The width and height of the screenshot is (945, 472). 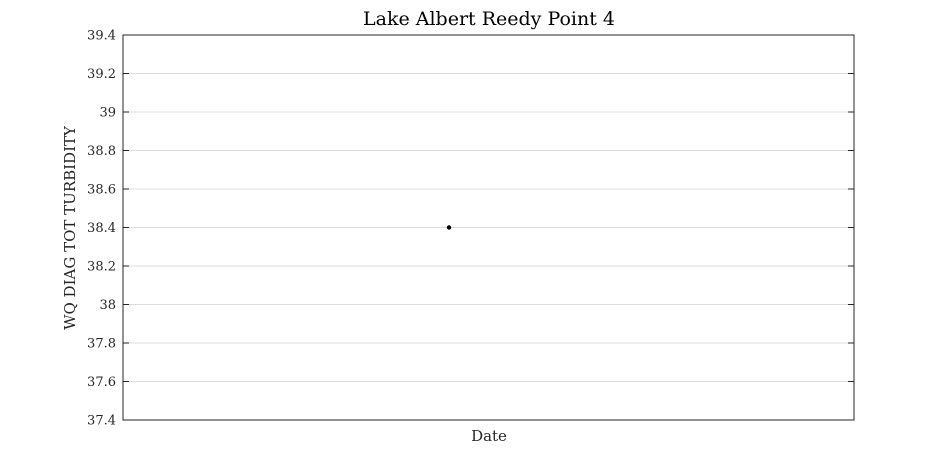 What do you see at coordinates (107, 113) in the screenshot?
I see `y-tick-label: 39` at bounding box center [107, 113].